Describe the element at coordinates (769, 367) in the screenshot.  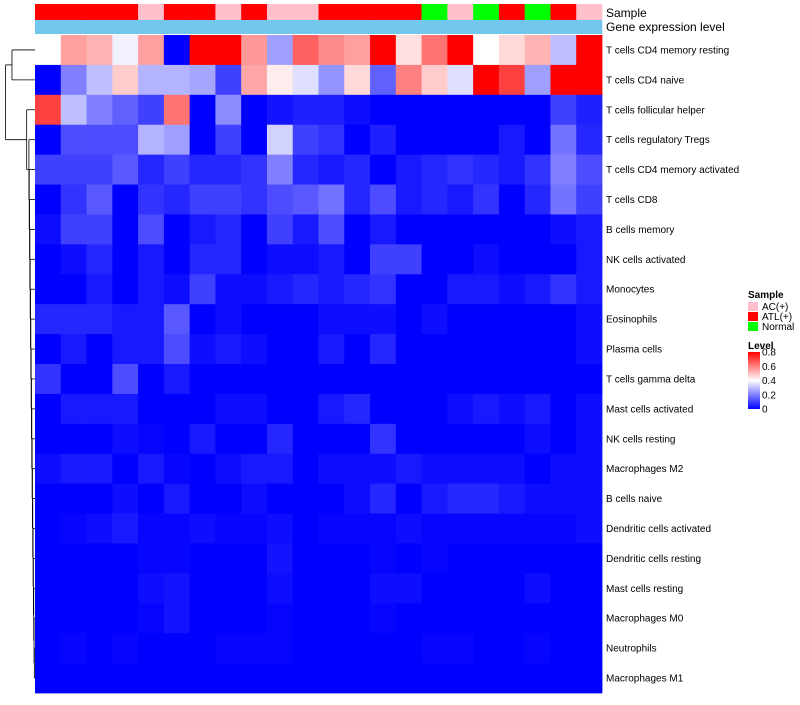
I see `legend-level-tick-label: 0.6` at that location.